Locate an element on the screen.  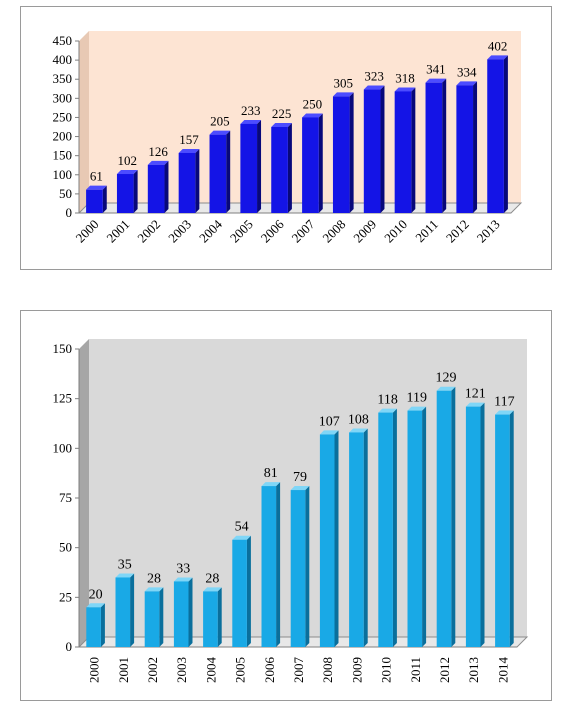
chart-2-data-label: 54 is located at coordinates (242, 527).